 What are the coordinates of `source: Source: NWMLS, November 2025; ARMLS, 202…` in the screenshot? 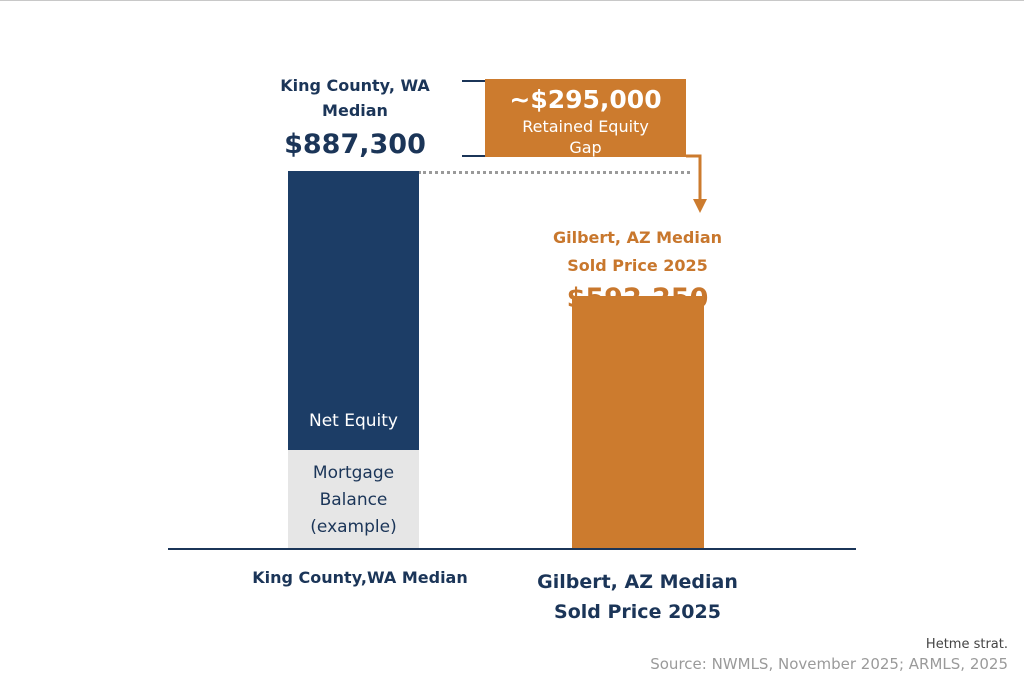 It's located at (829, 664).